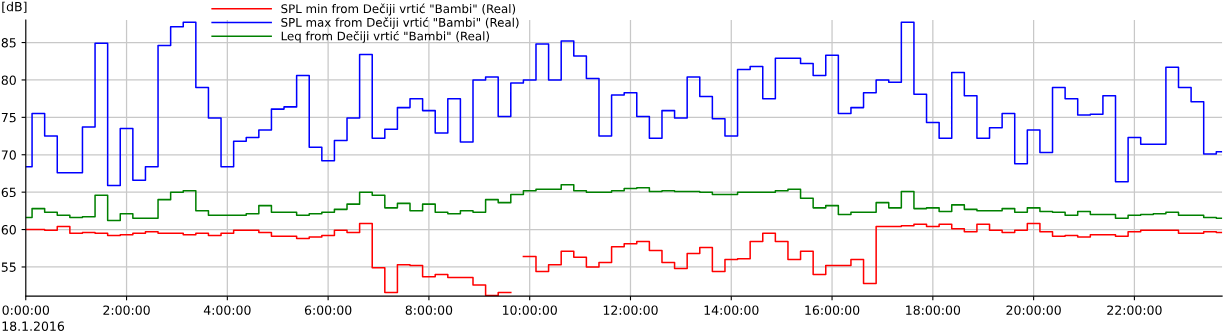 This screenshot has width=1227, height=335. Describe the element at coordinates (328, 310) in the screenshot. I see `x-tick-label: 6:00:00` at that location.